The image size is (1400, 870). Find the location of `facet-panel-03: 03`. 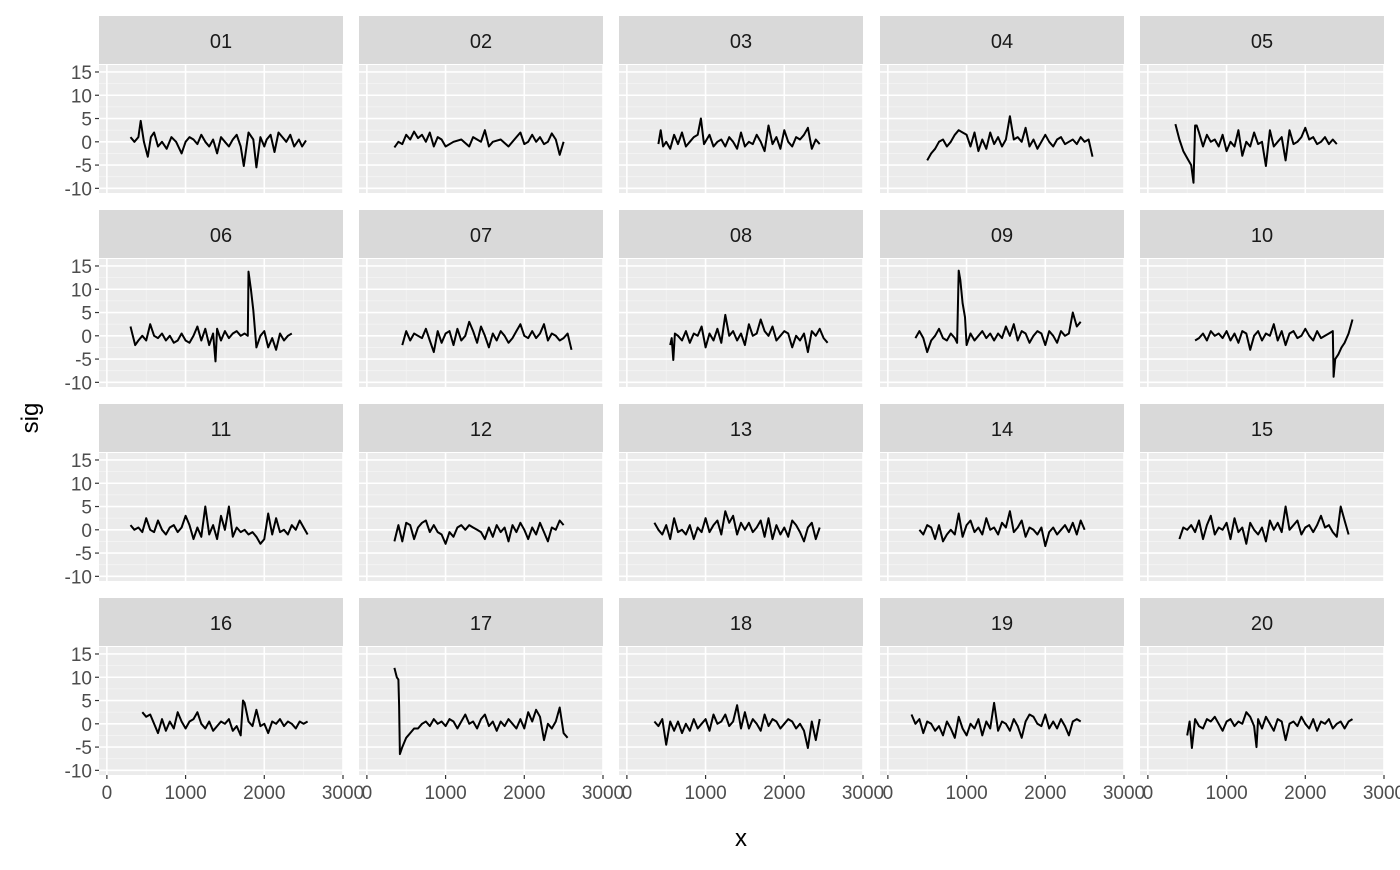

facet-panel-03: 03 is located at coordinates (741, 104).